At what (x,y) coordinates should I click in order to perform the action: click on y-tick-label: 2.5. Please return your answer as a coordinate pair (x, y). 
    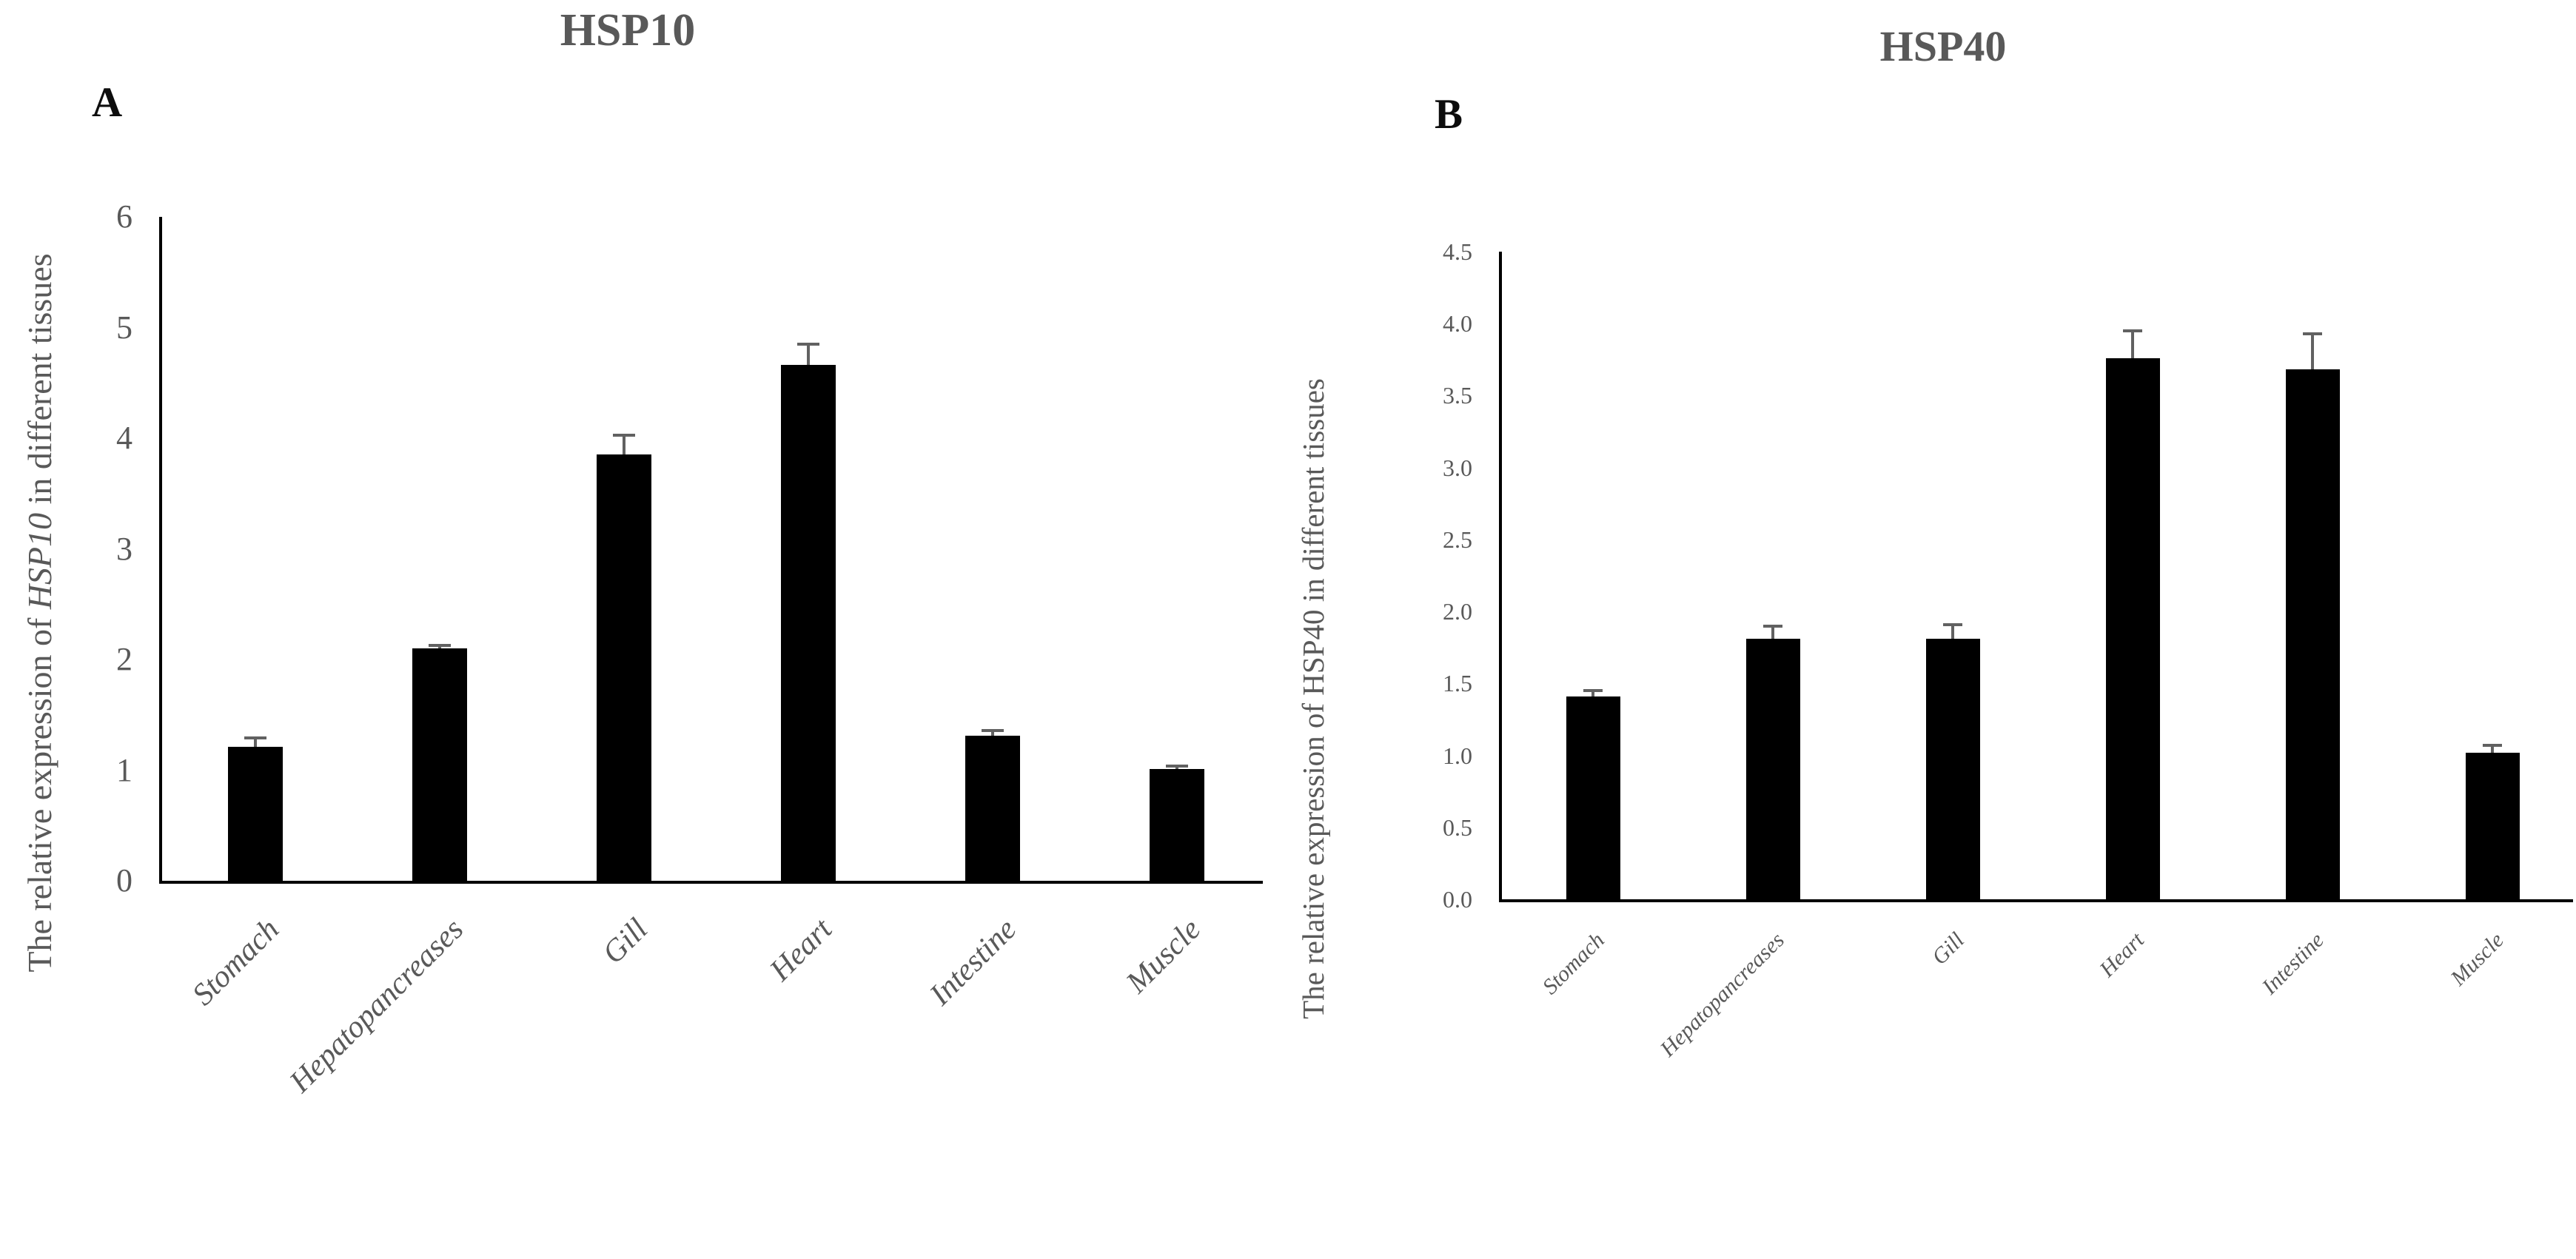
    Looking at the image, I should click on (1457, 539).